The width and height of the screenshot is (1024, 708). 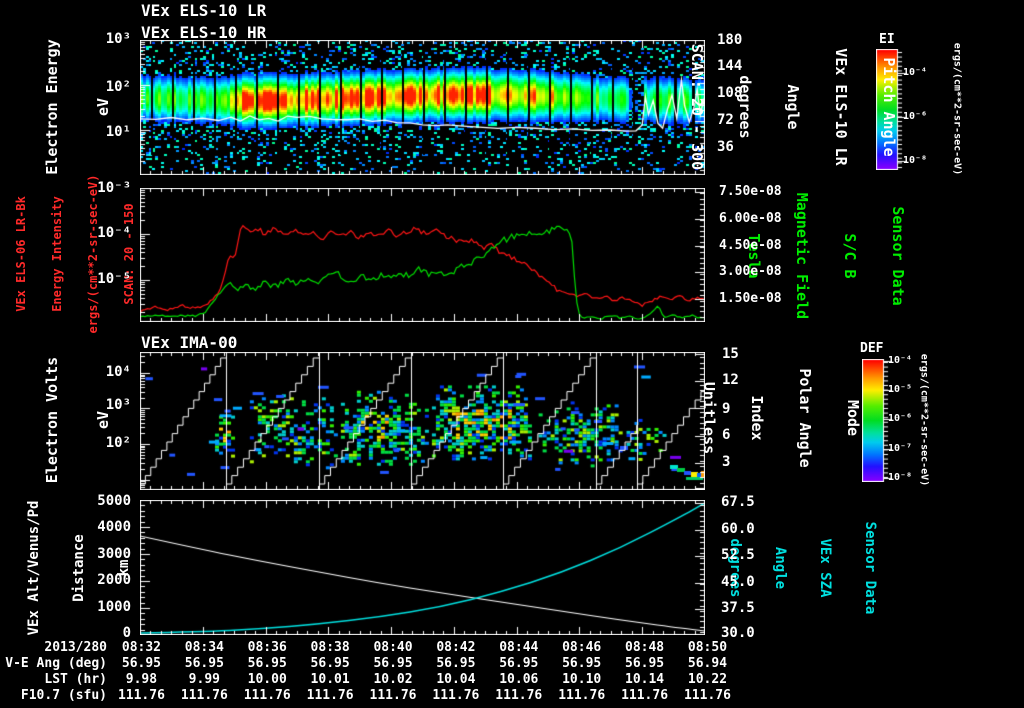 I want to click on panel2-right-label-line: Magnetic Field, so click(x=802, y=256).